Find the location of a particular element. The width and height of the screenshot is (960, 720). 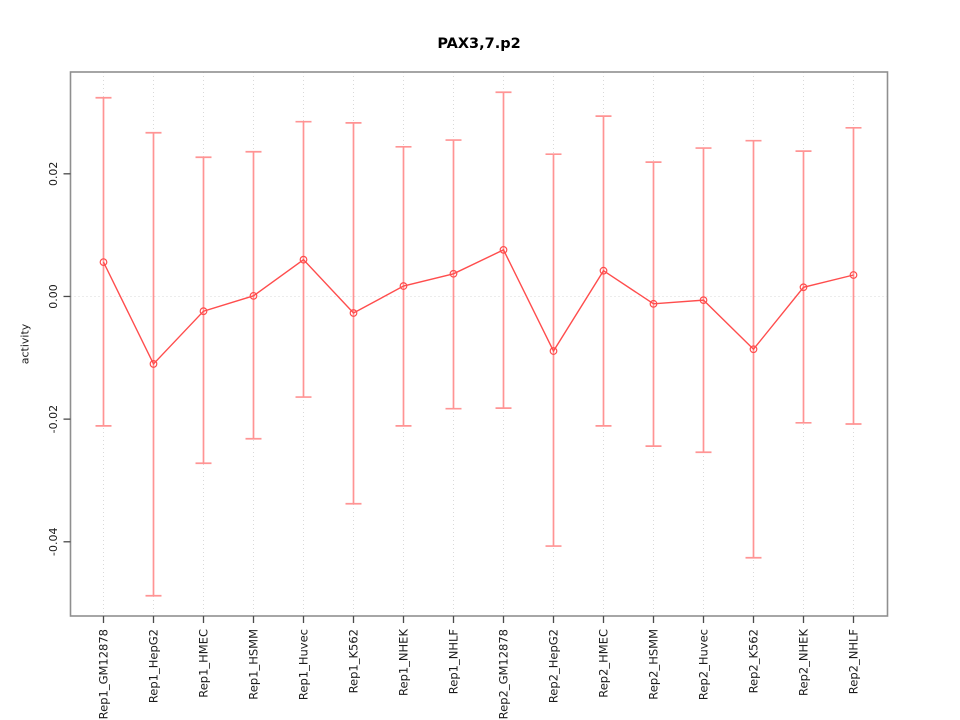

x-tick-label: Rep1_HSMM is located at coordinates (254, 664).